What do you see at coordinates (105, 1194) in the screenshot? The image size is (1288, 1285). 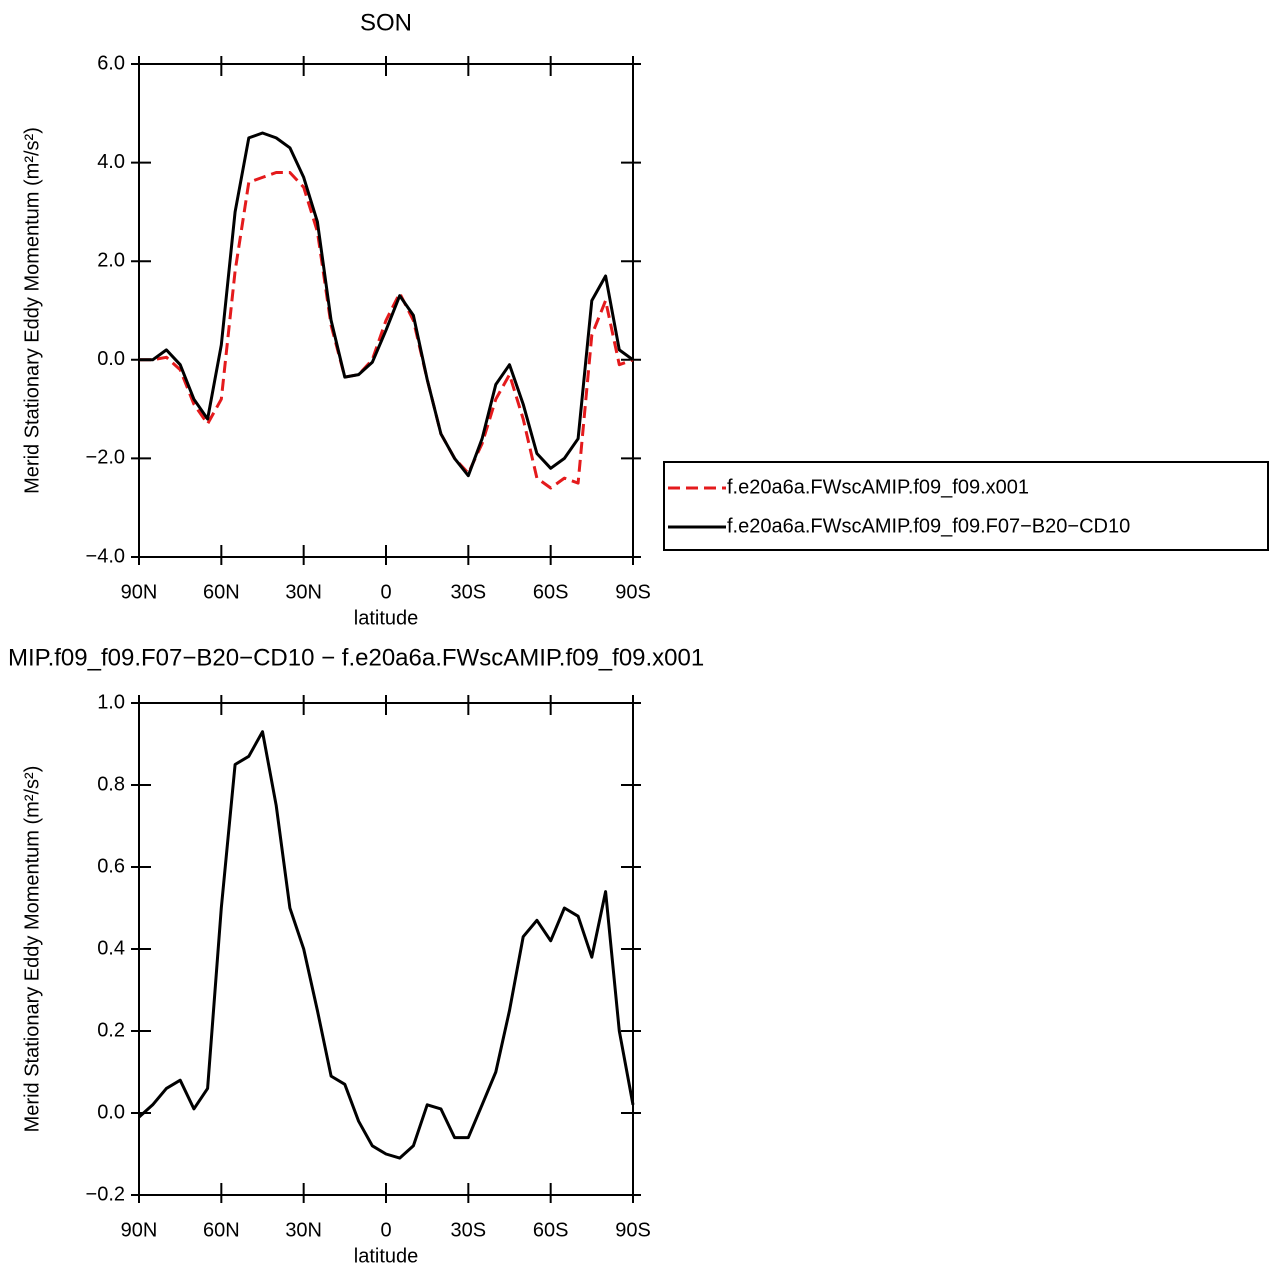 I see `y-tick-label: −0.2` at bounding box center [105, 1194].